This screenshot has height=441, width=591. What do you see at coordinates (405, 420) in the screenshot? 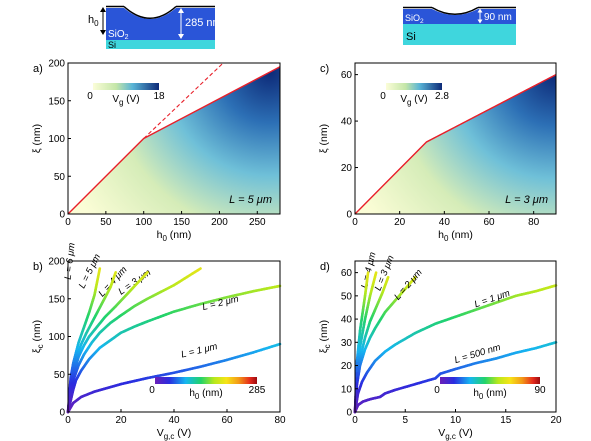
I see `x-tick-label: 5` at bounding box center [405, 420].